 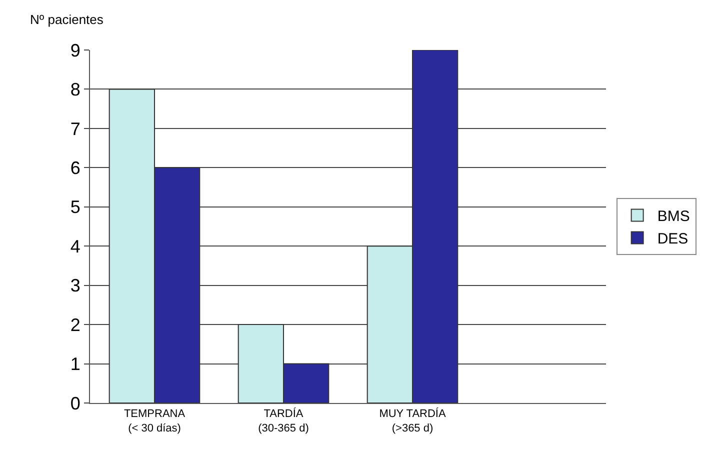 I want to click on x-tick-label: MUY TARDÍA (>365 d), so click(x=412, y=420).